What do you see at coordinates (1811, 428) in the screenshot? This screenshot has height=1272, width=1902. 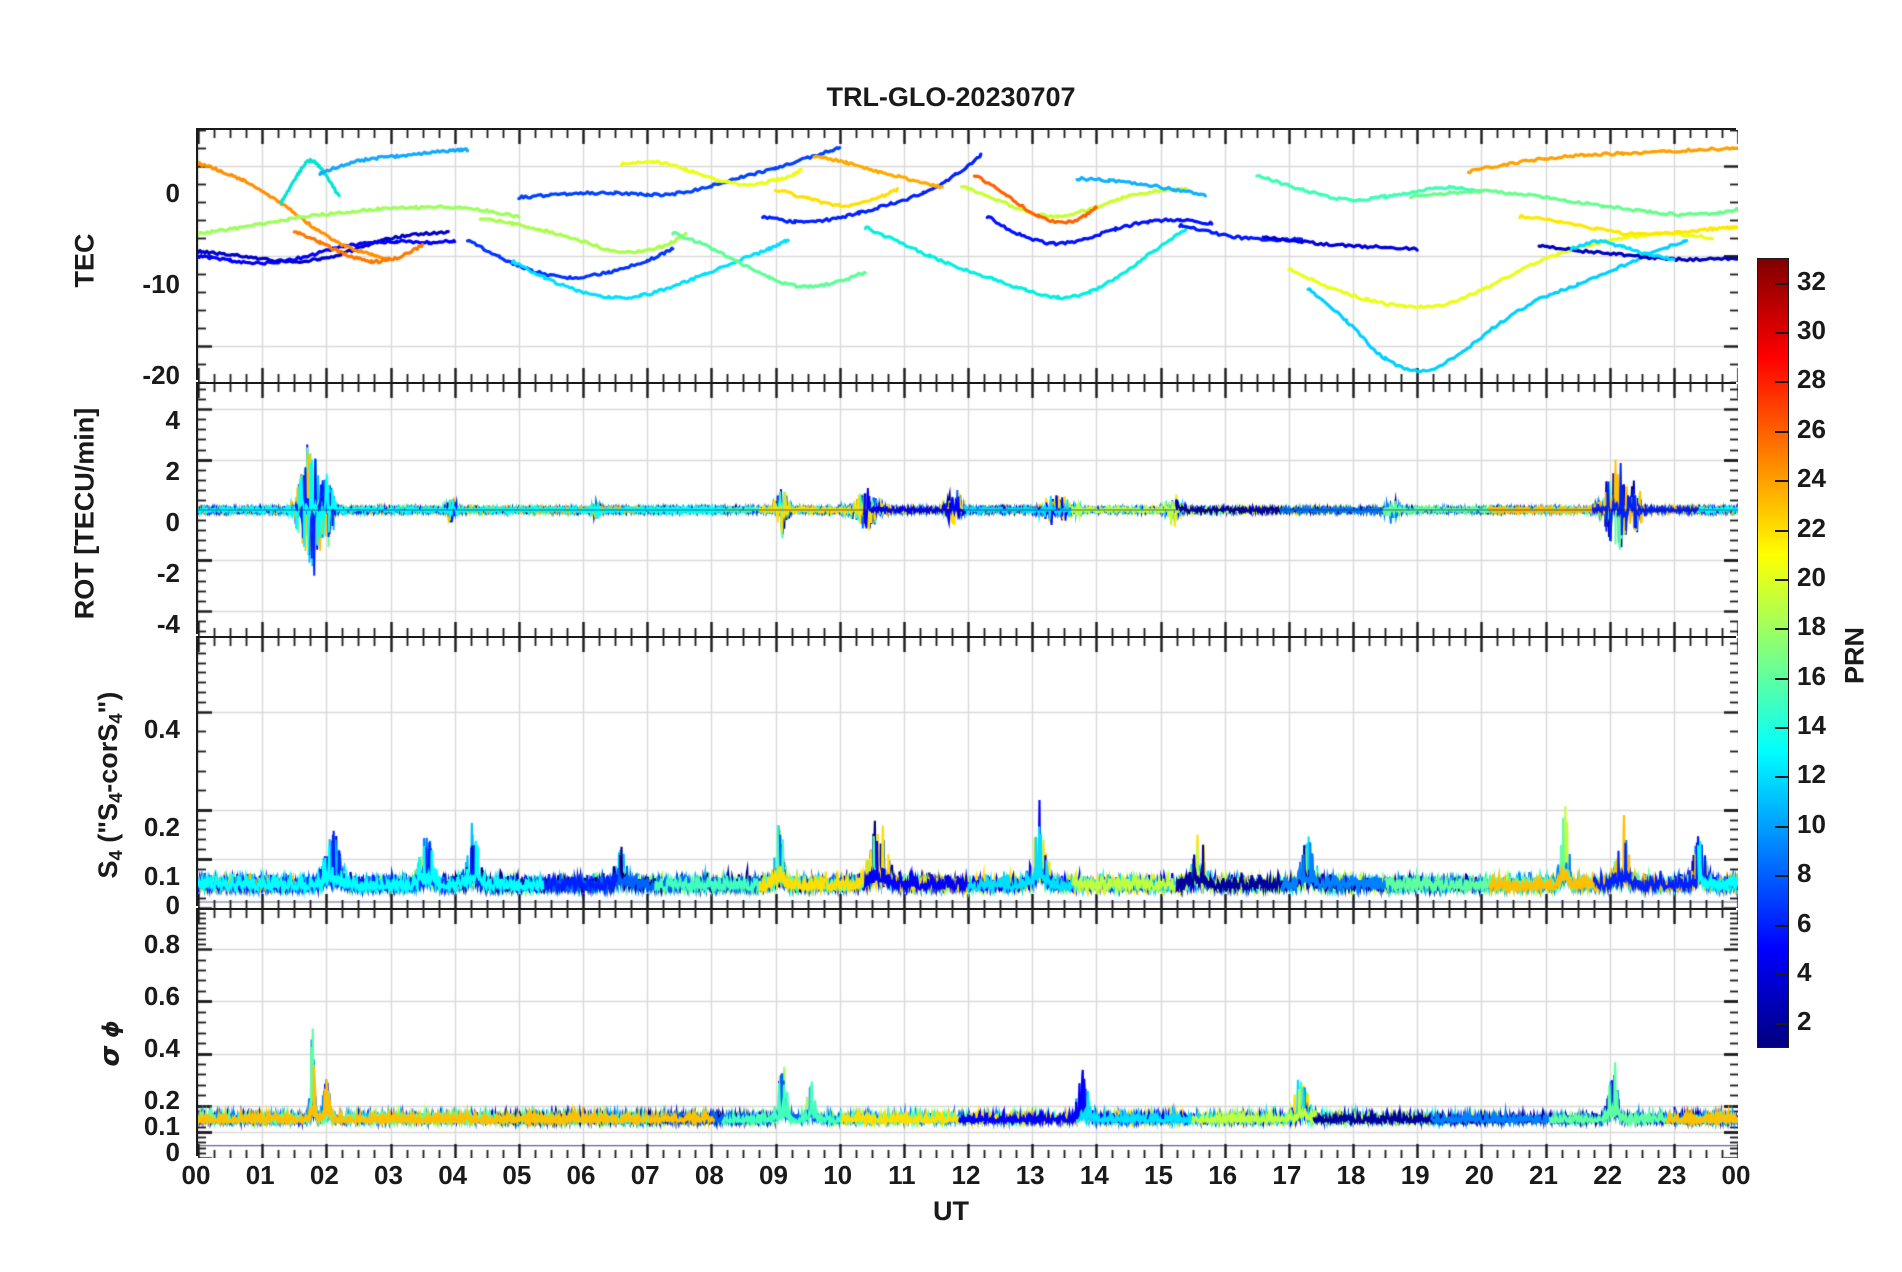 I see `colorbar-tick: 26` at bounding box center [1811, 428].